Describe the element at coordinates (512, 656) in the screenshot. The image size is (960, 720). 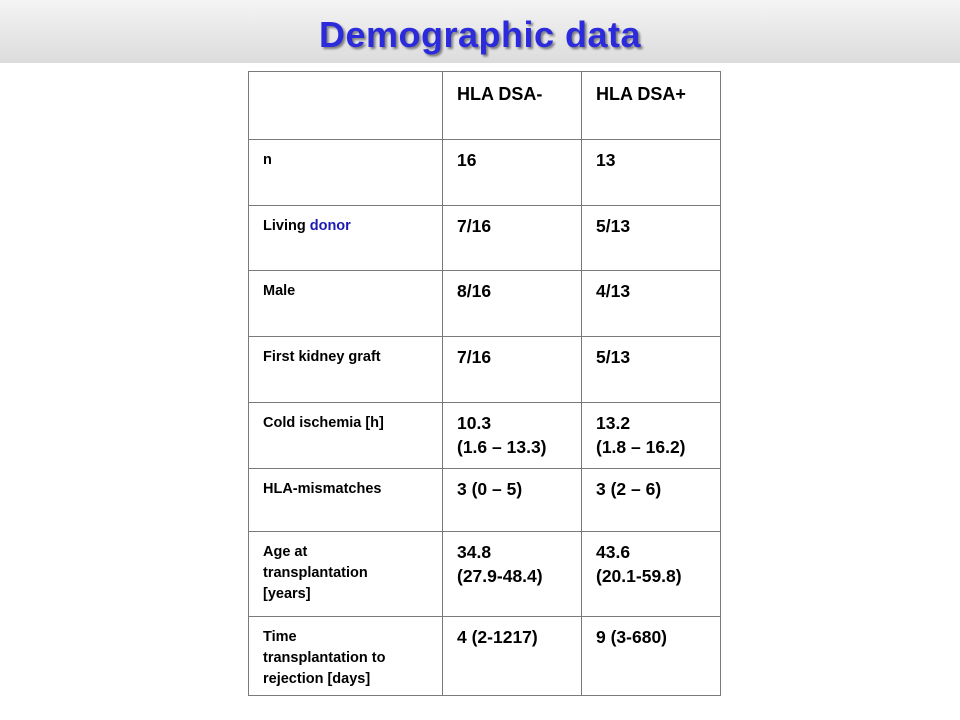
I see `cell-dsa-neg: 4 (2-1217)` at that location.